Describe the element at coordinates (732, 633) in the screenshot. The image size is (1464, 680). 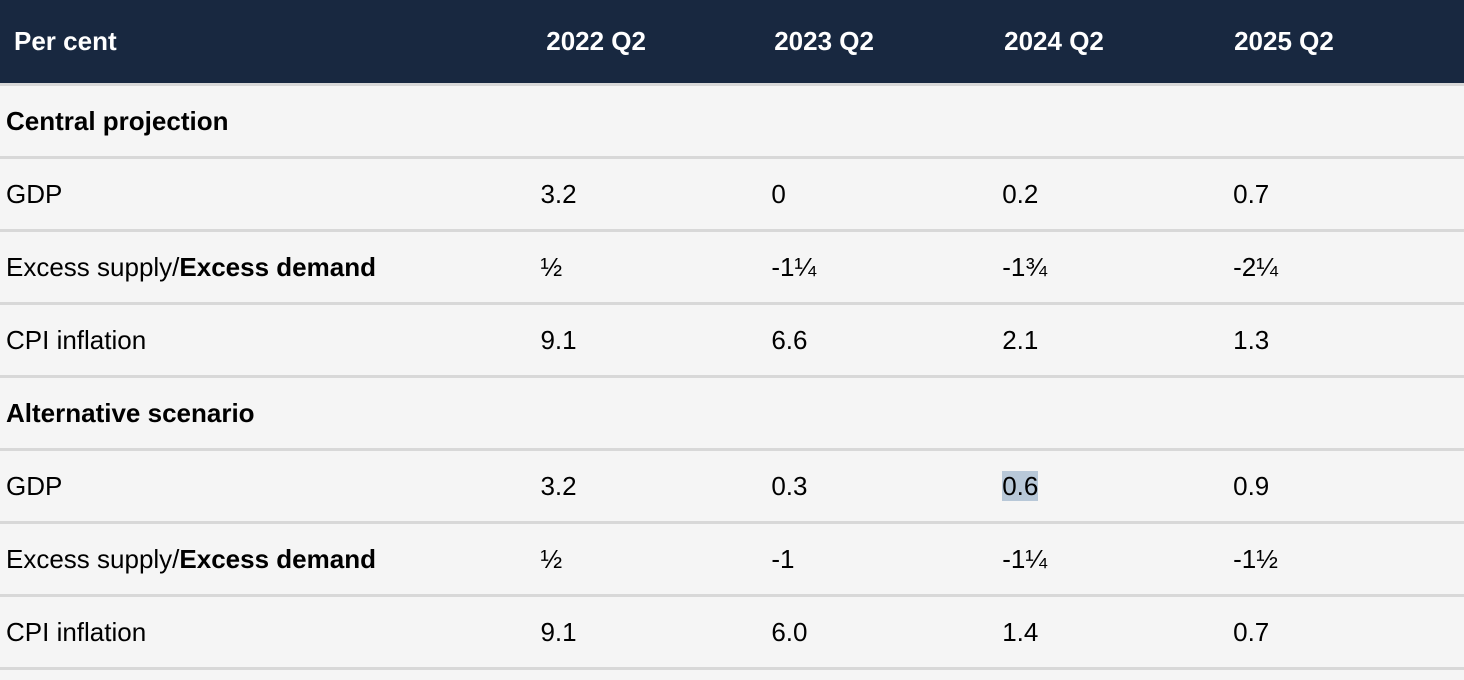
I see `table-row: CPI inflation 9.1 6.0 1.4 0.7` at that location.